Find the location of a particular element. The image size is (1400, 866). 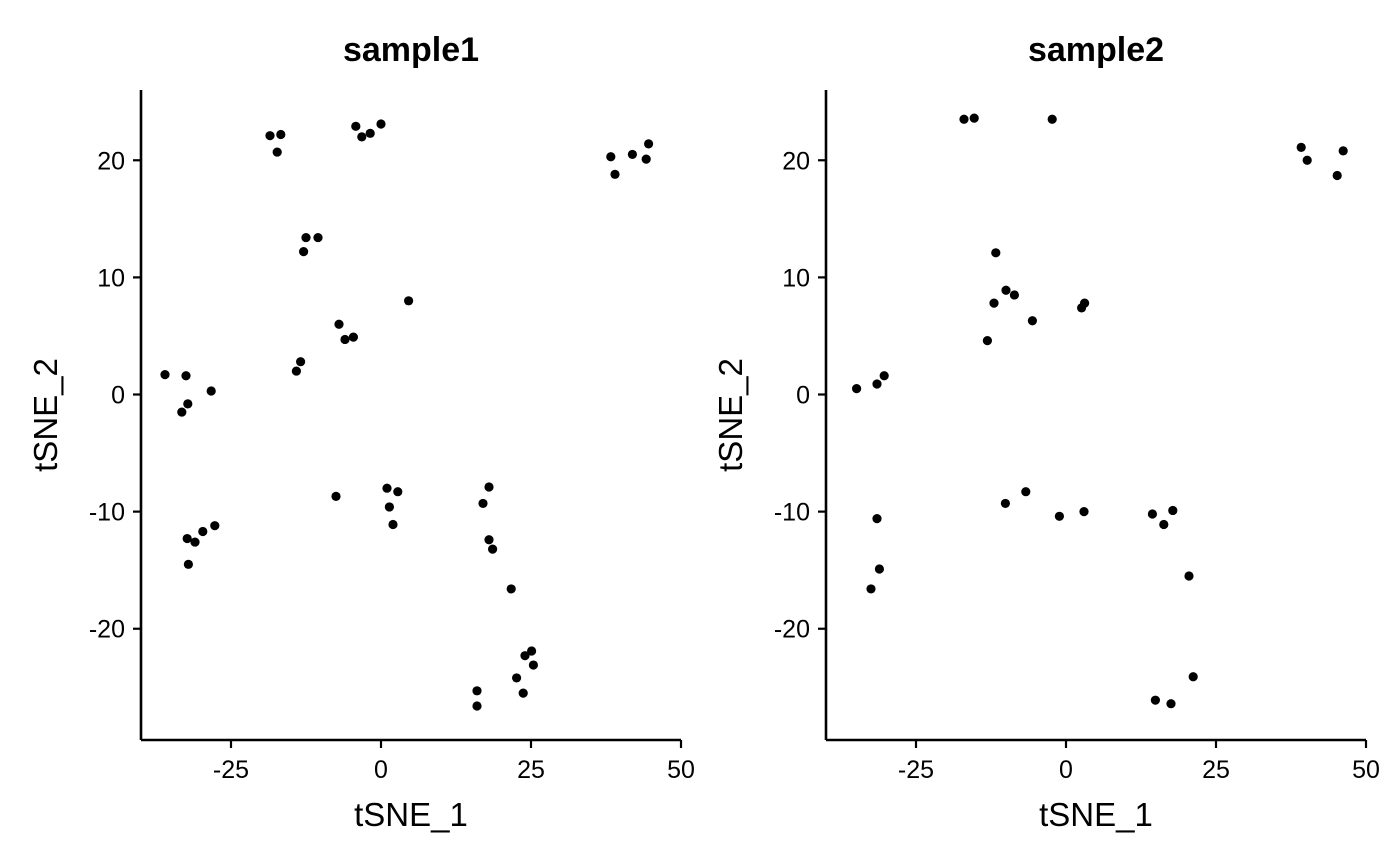

y-tick-label: 10 is located at coordinates (111, 278).